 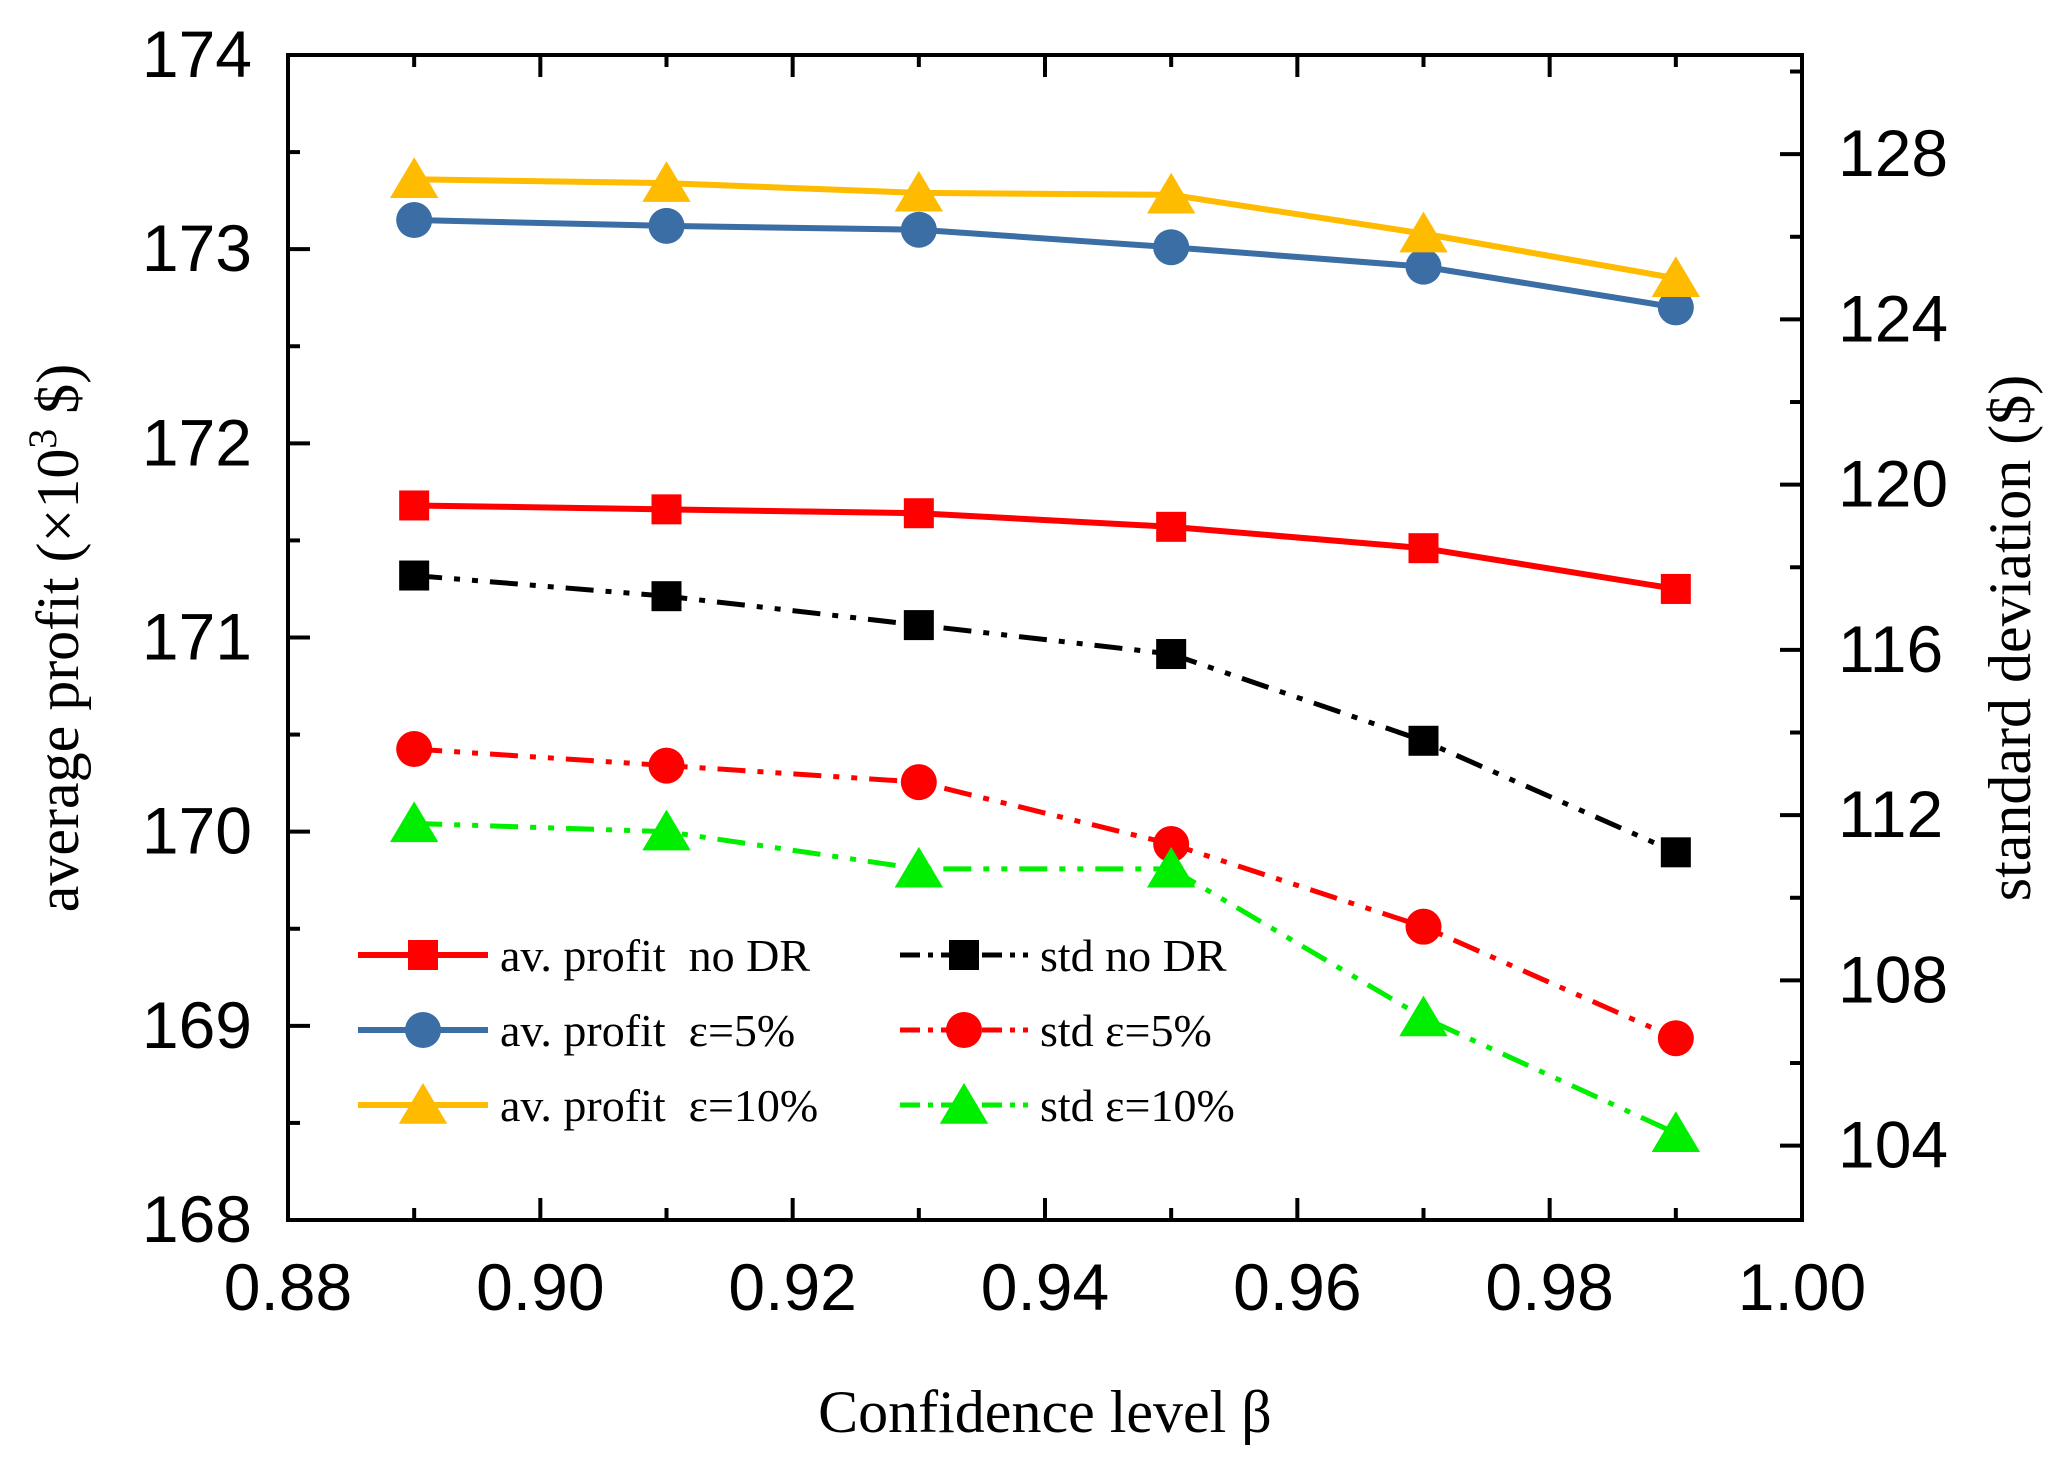 What do you see at coordinates (1893, 153) in the screenshot?
I see `y-right-tick-label: 128` at bounding box center [1893, 153].